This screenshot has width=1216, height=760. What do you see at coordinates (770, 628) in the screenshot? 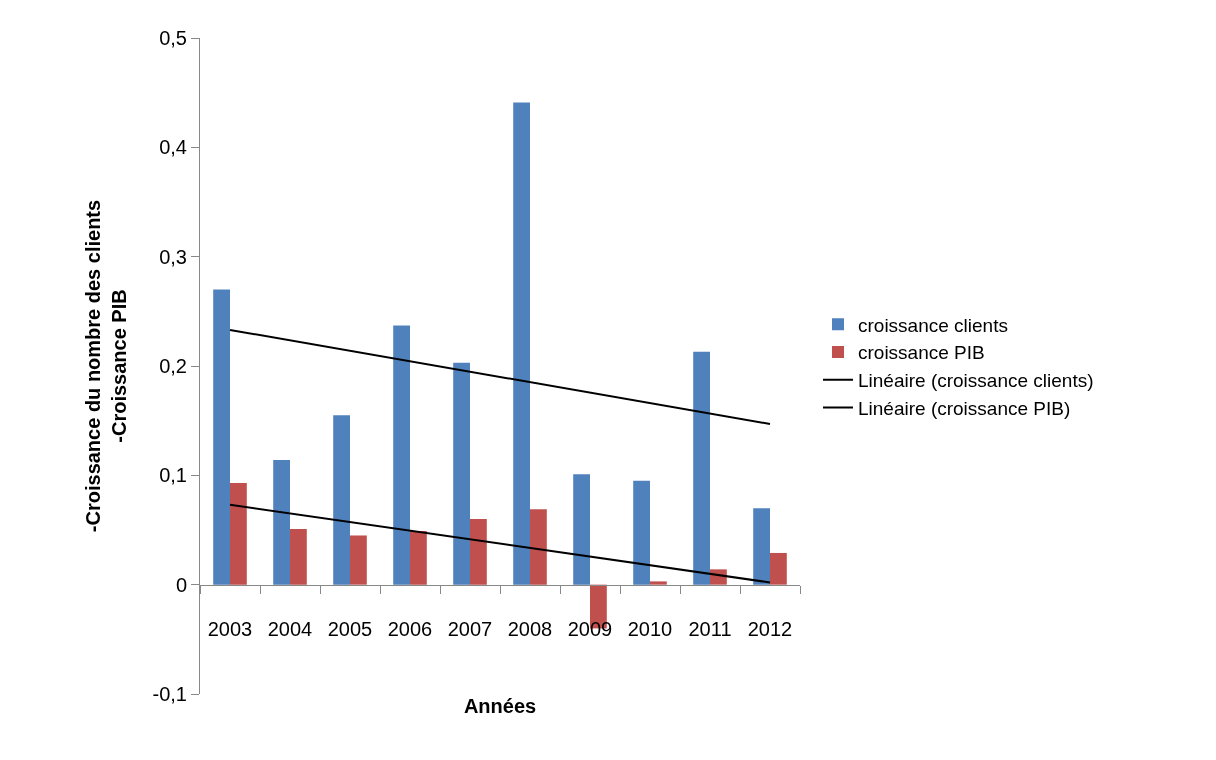
I see `x-tick-label: 2012` at bounding box center [770, 628].